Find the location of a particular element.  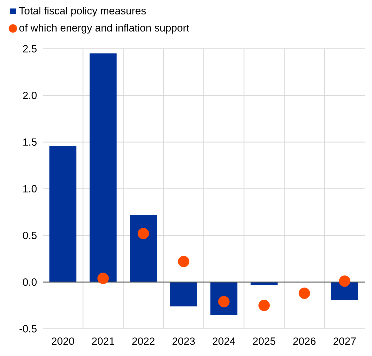

y-tick-label: 0.5 is located at coordinates (30, 236).